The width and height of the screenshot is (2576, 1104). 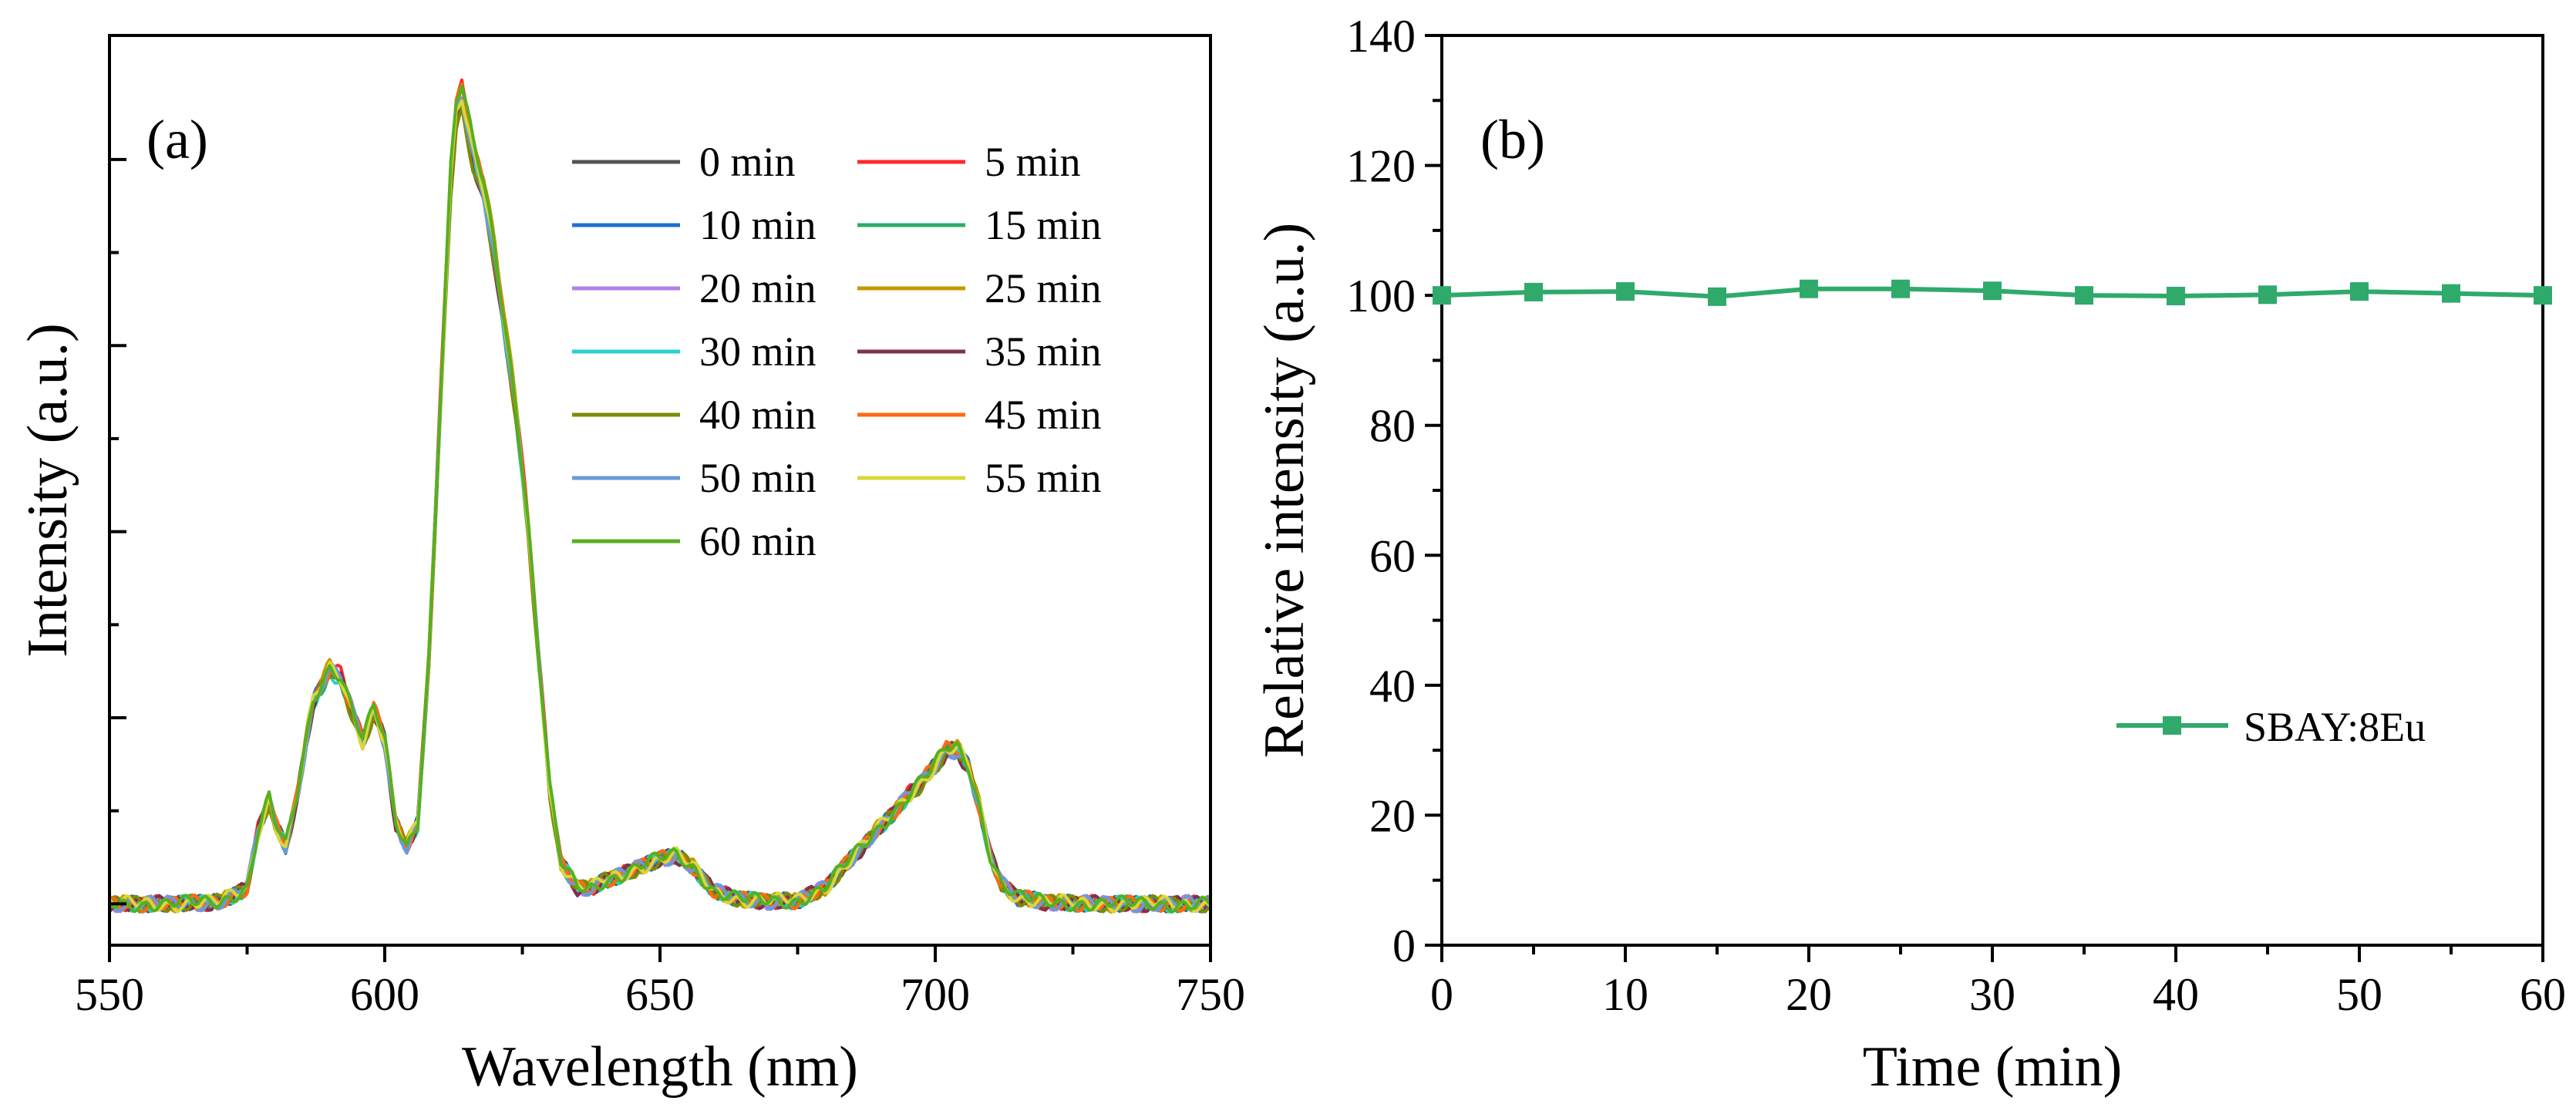 What do you see at coordinates (1993, 1067) in the screenshot?
I see `x-axis-title-b: Time (min)` at bounding box center [1993, 1067].